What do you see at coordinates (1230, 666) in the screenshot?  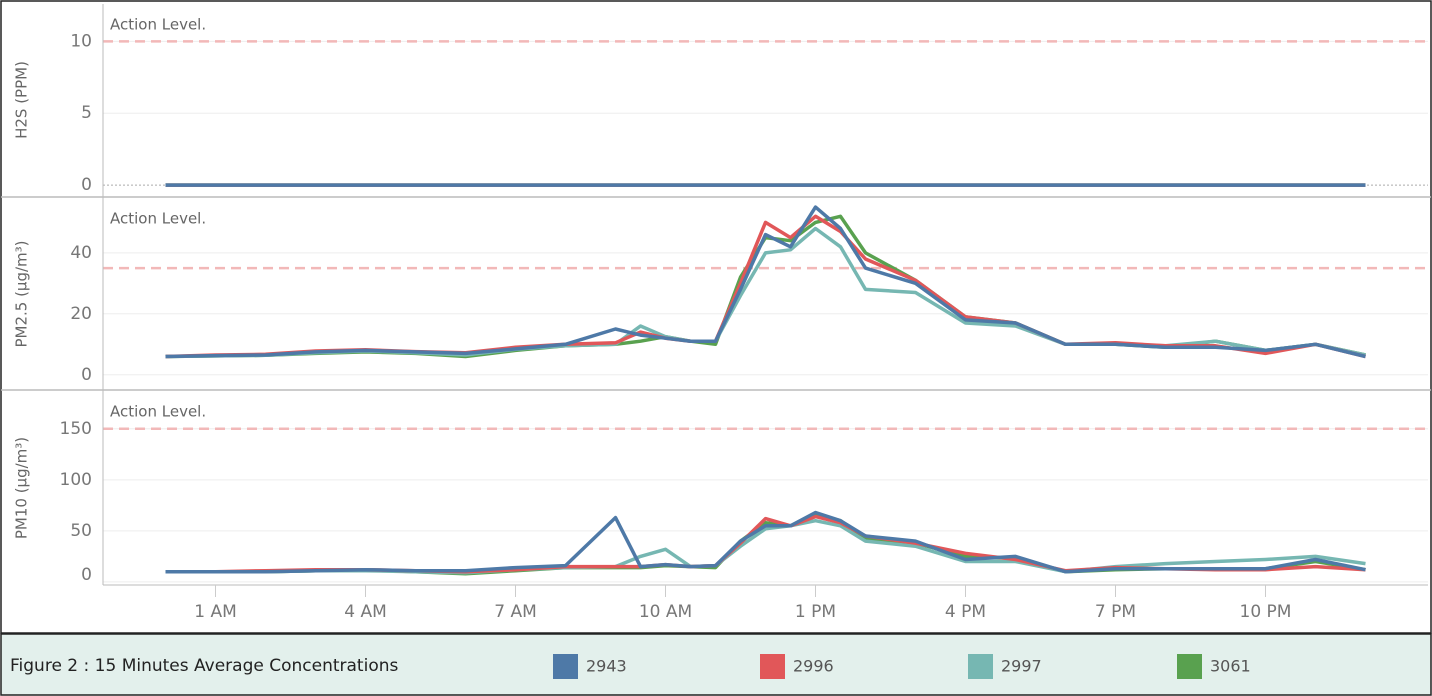 I see `legend-label: 3061` at bounding box center [1230, 666].